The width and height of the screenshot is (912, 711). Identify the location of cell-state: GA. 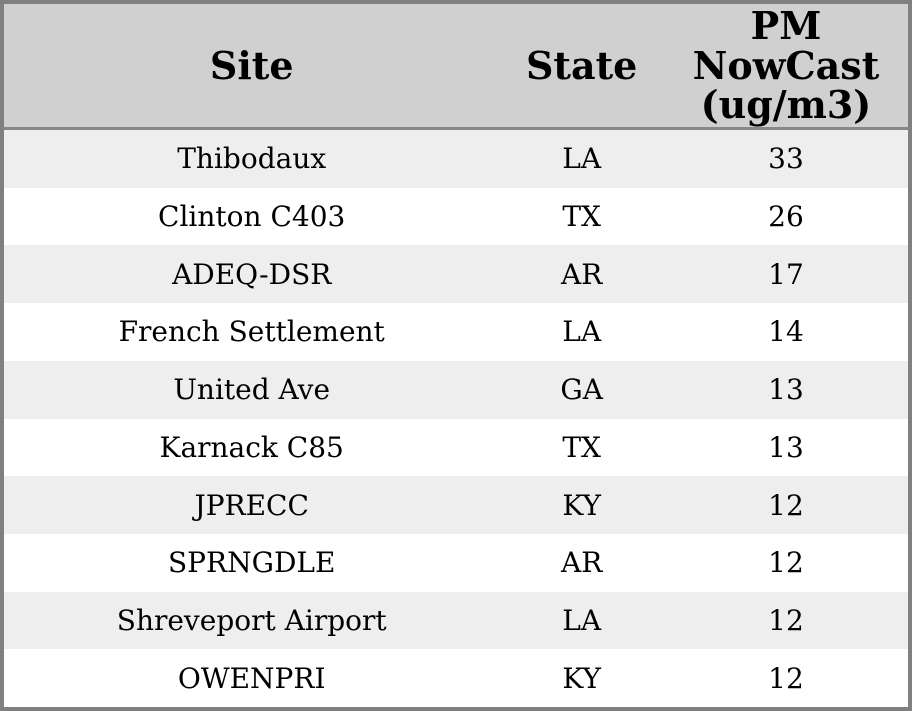
(581, 390).